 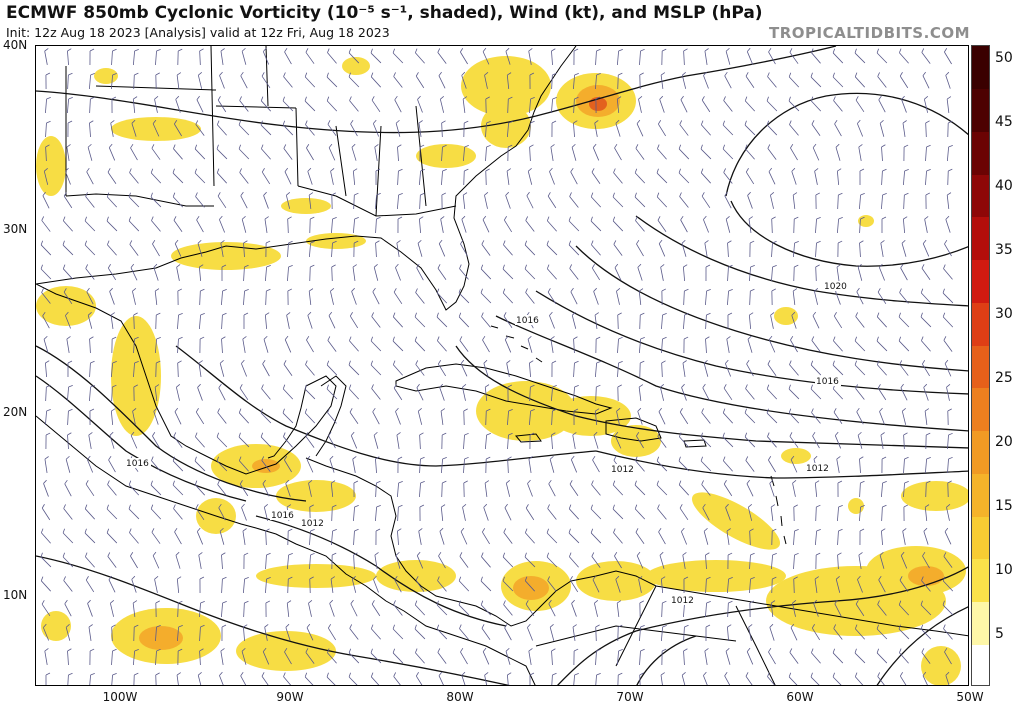 I want to click on colorbar-segment, so click(x=980, y=196).